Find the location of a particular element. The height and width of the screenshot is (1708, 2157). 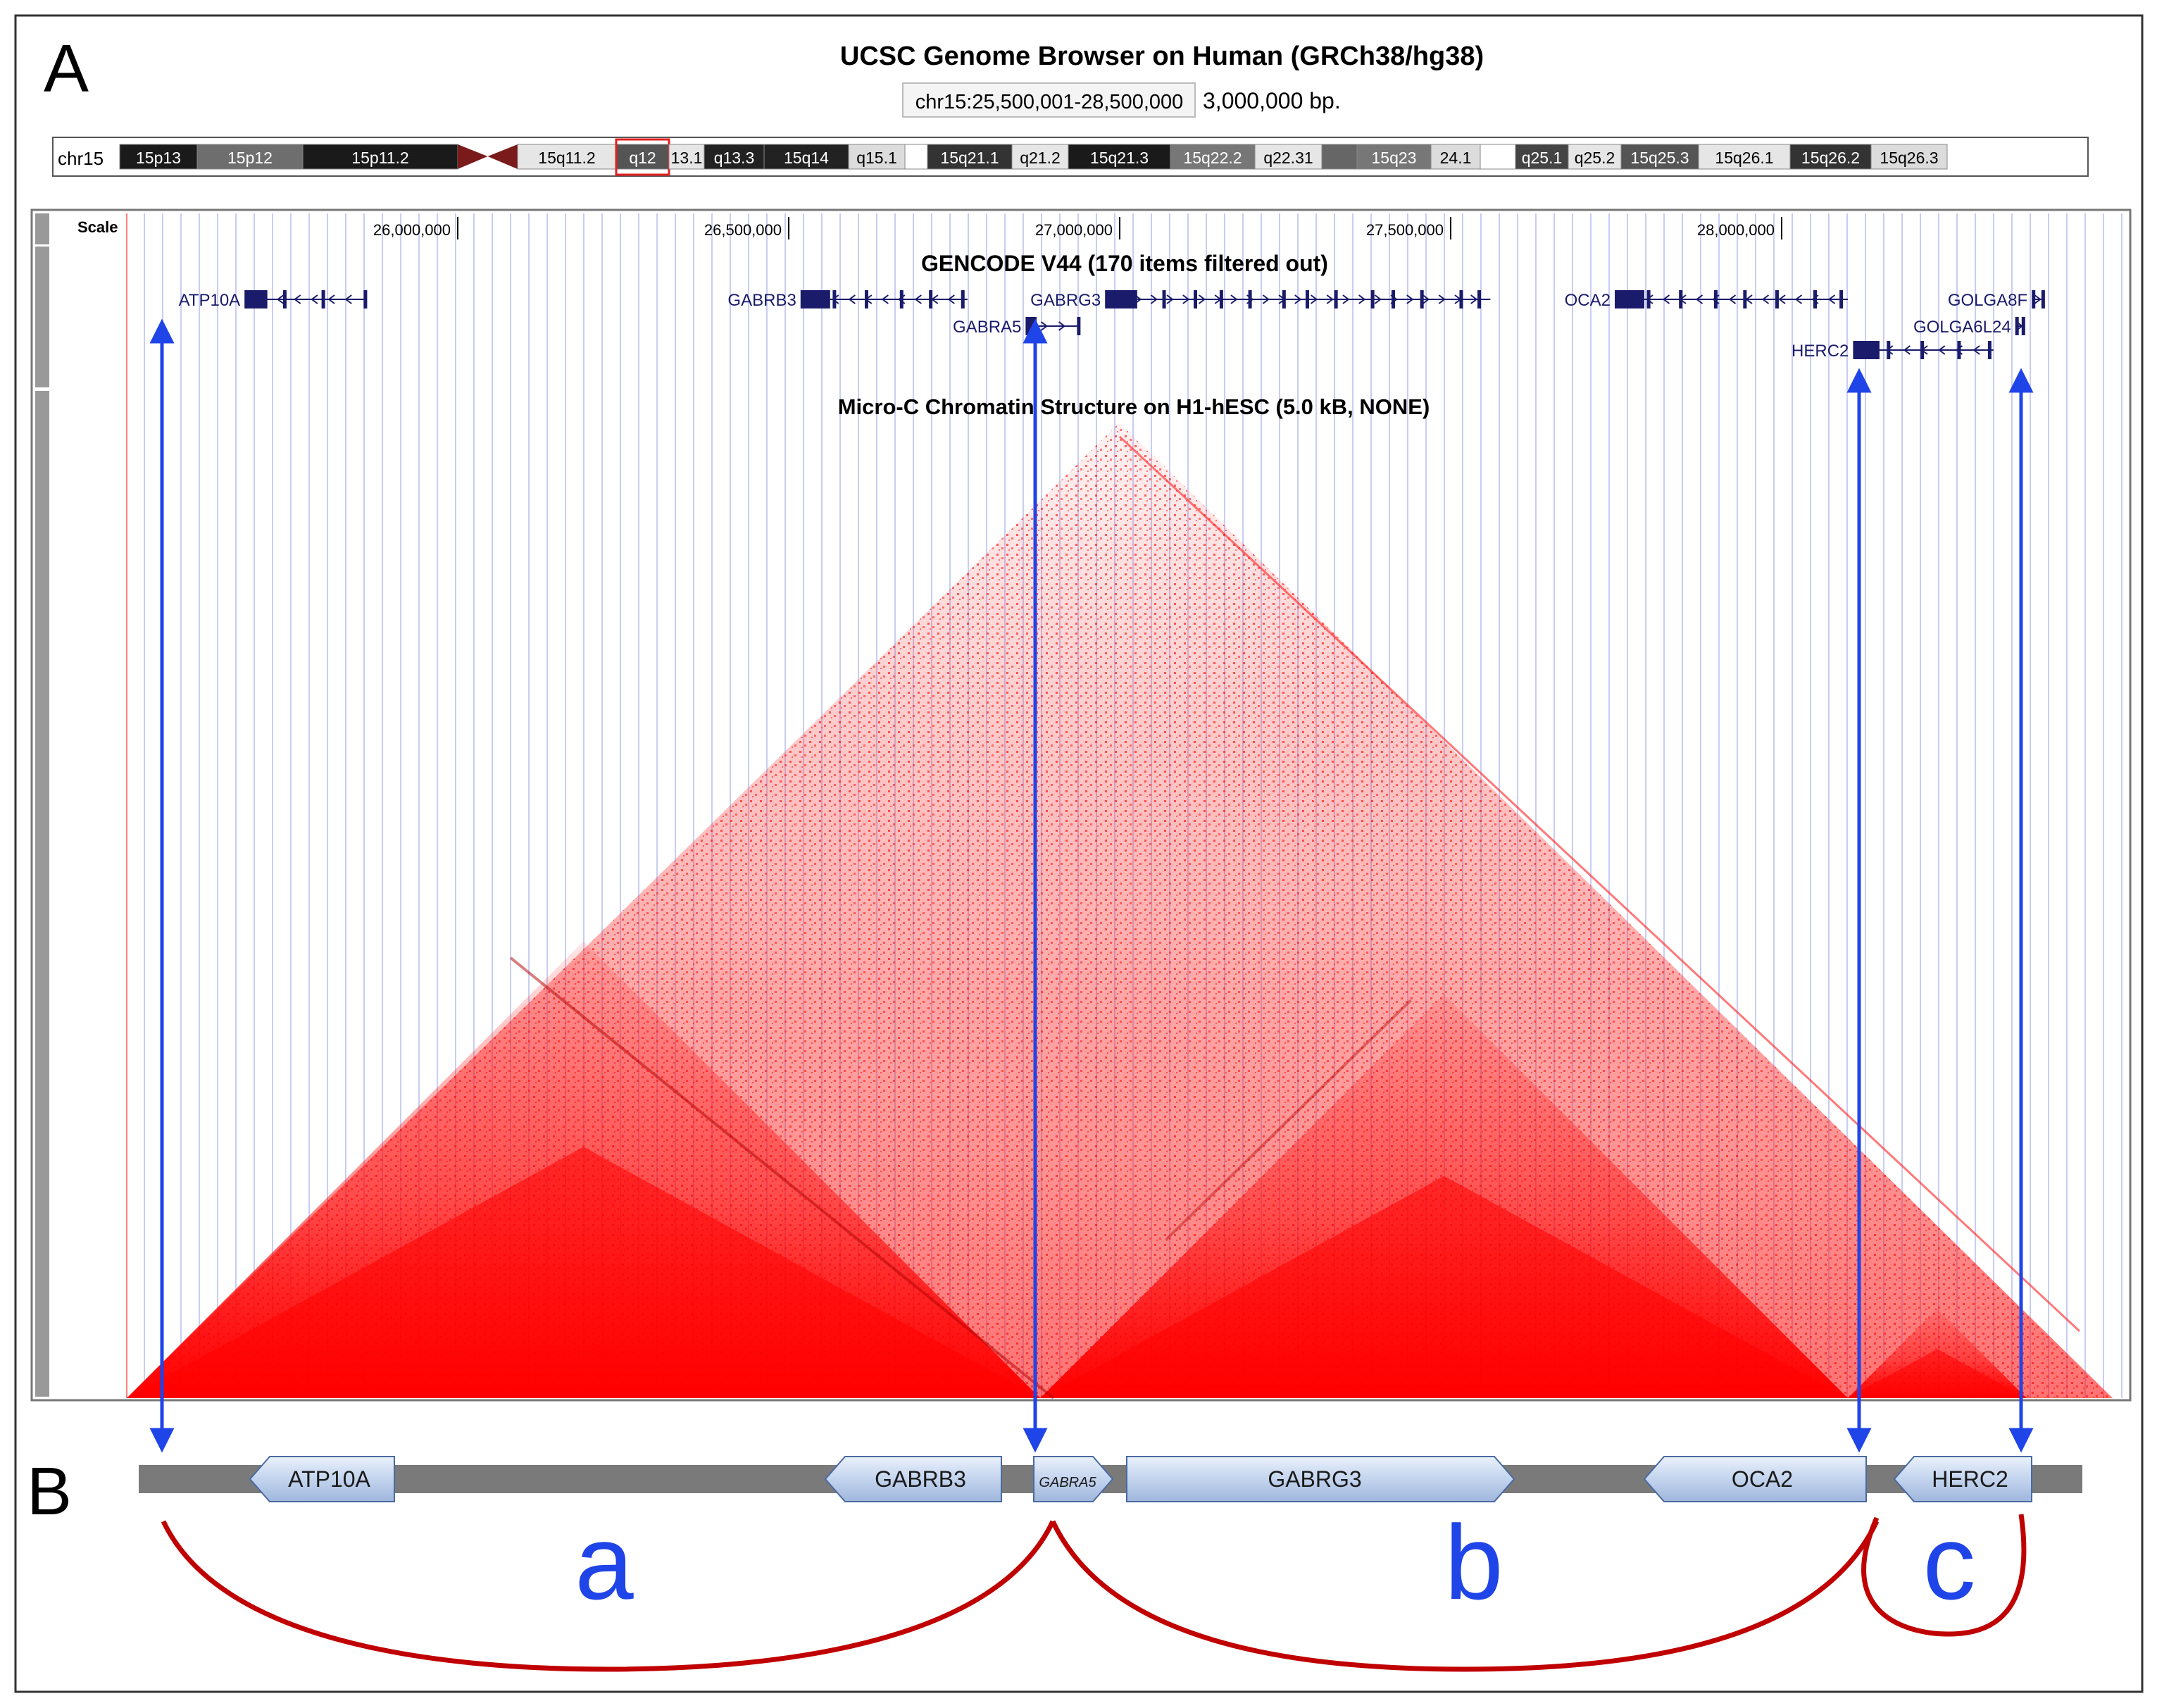

ideogram-band-label: 15q26.3 is located at coordinates (1909, 158).